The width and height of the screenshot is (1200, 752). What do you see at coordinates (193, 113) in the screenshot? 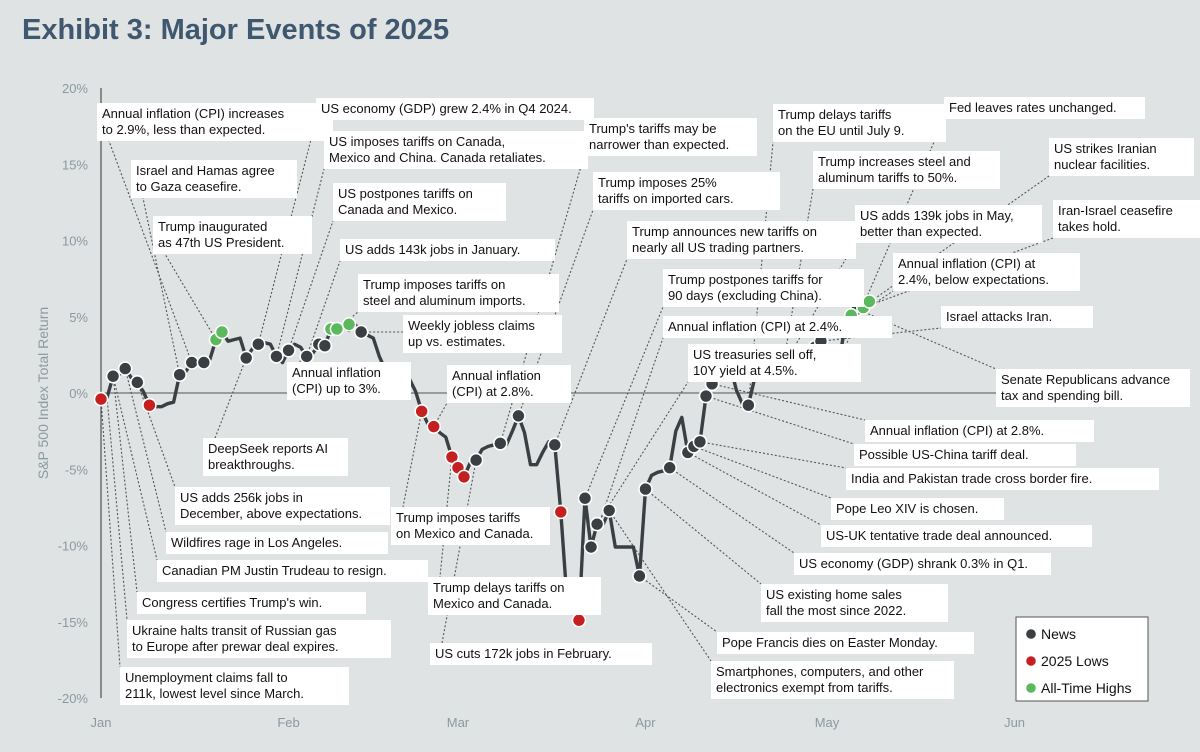
I see `annotation-text: Annual inflation (CPI) increases` at bounding box center [193, 113].